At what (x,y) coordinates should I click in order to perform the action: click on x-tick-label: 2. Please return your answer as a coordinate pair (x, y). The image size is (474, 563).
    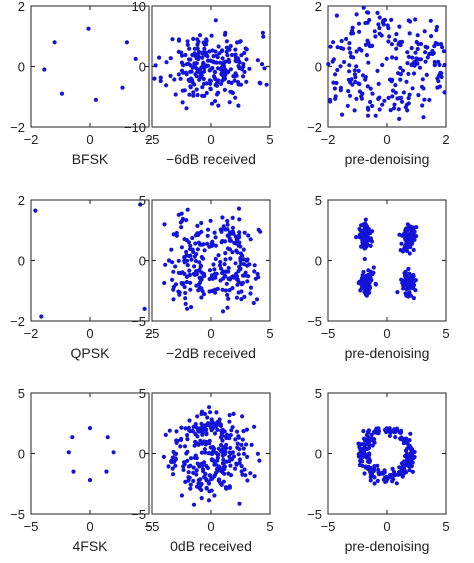
    Looking at the image, I should click on (148, 333).